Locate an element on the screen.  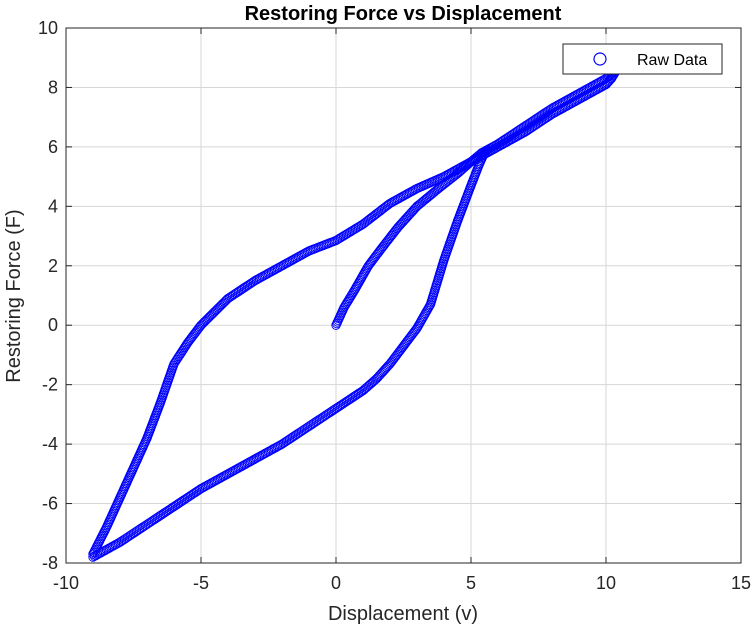
legend-label: Raw Data is located at coordinates (672, 60).